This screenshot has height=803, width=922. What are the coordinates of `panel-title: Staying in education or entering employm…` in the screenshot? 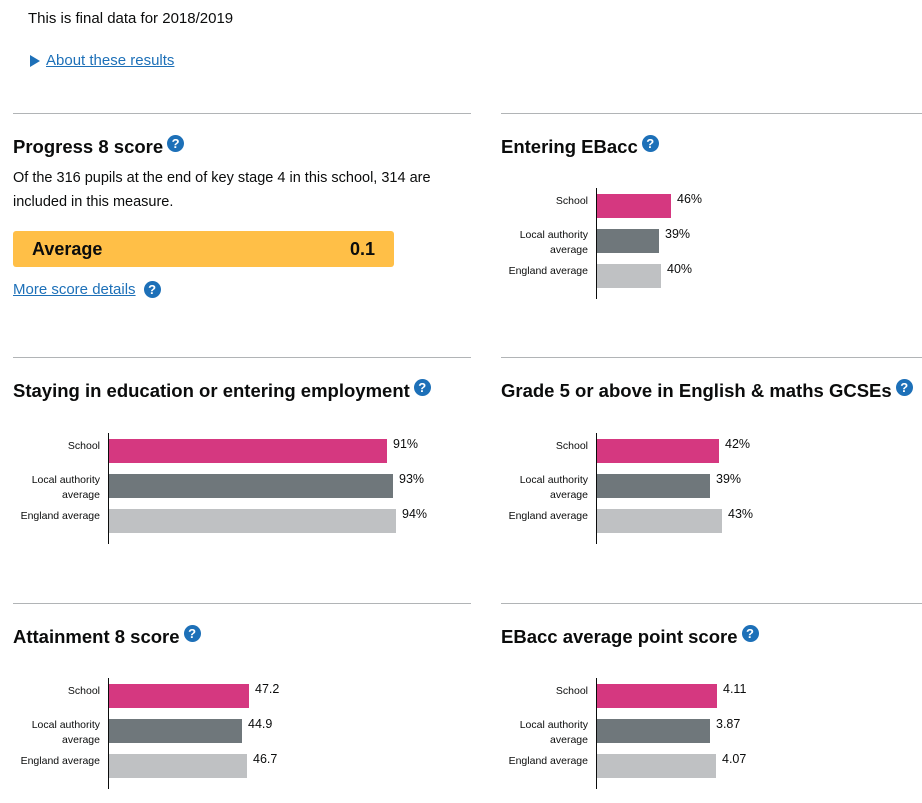 It's located at (222, 390).